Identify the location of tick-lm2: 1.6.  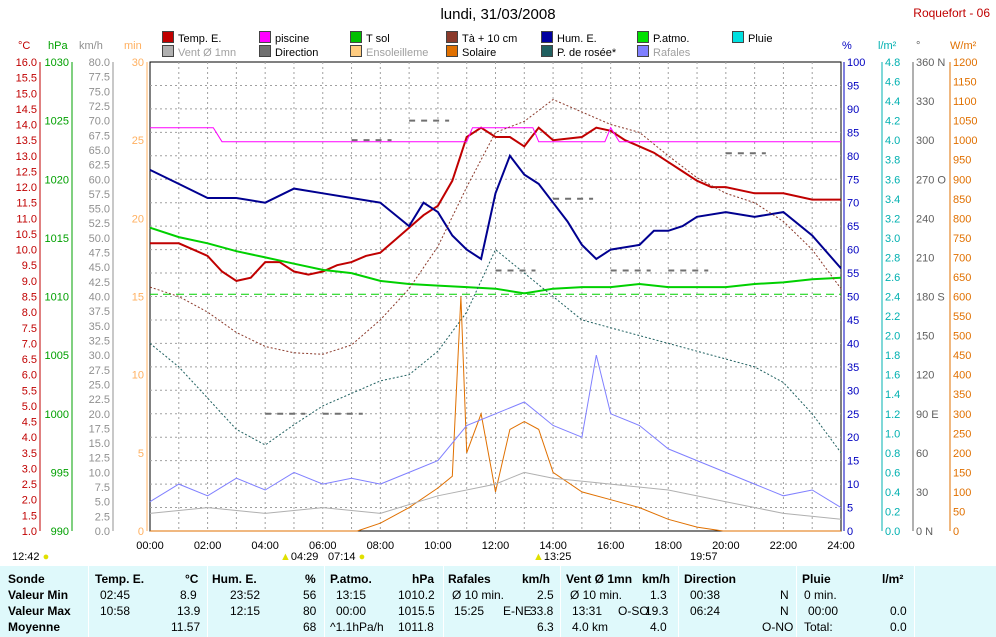
(892, 376).